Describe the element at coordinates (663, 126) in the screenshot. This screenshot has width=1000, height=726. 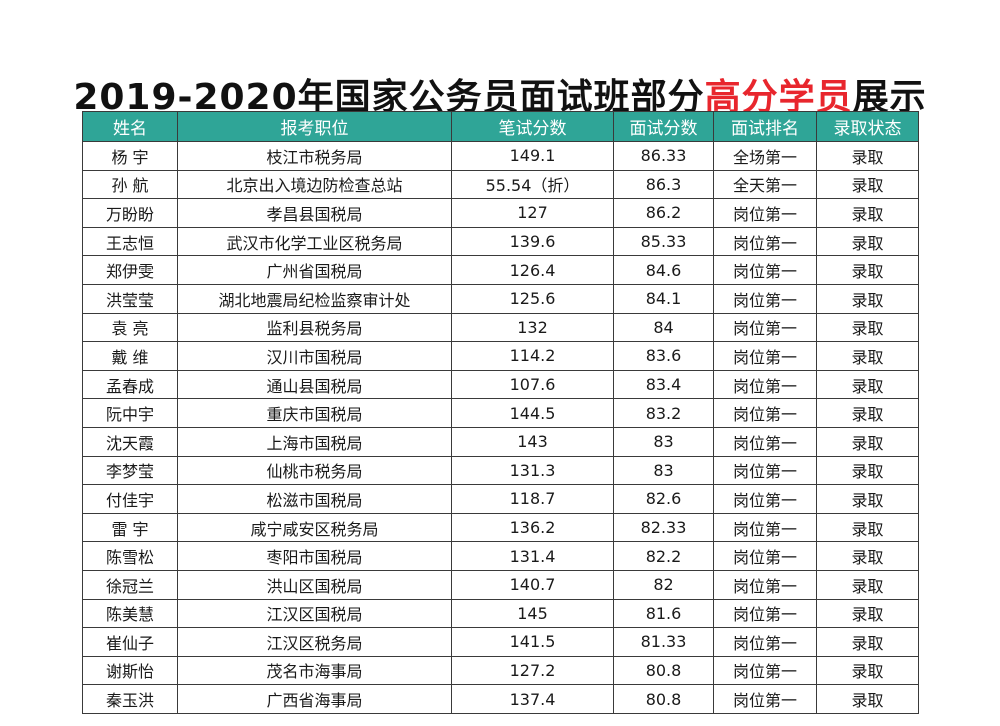
I see `header-interview-score: 面试分数` at that location.